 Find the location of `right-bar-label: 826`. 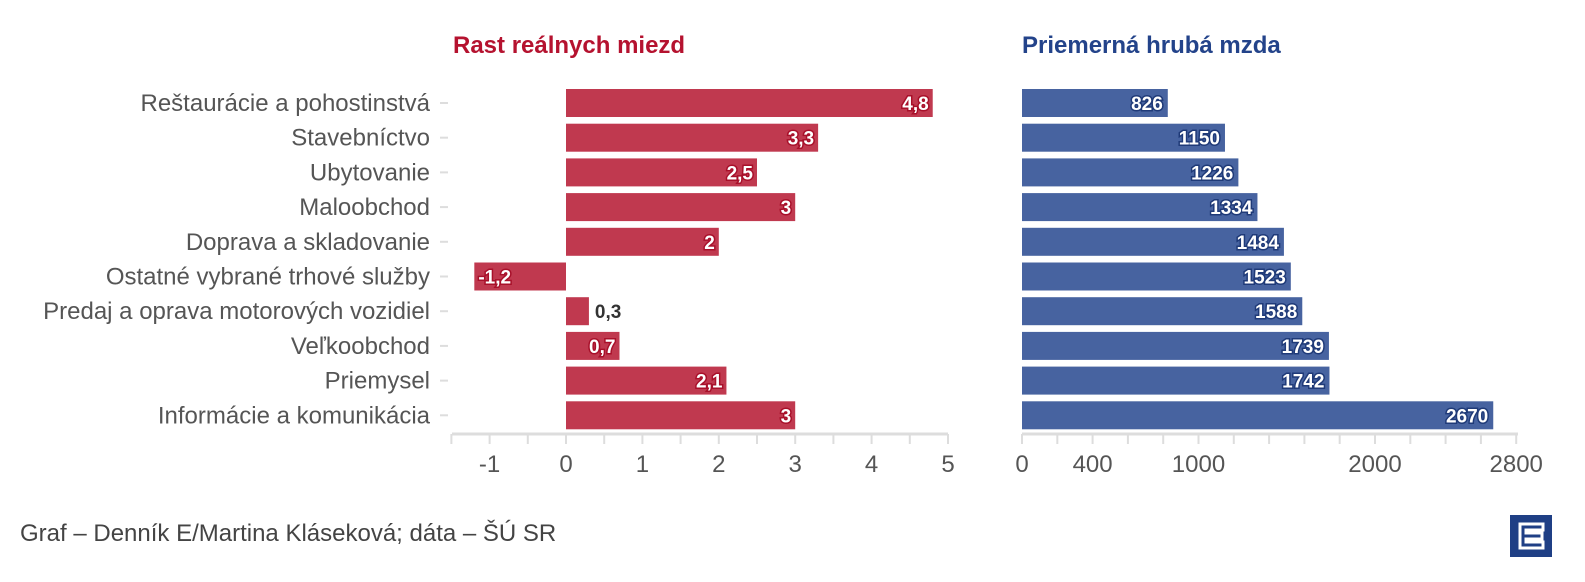

right-bar-label: 826 is located at coordinates (1147, 104).